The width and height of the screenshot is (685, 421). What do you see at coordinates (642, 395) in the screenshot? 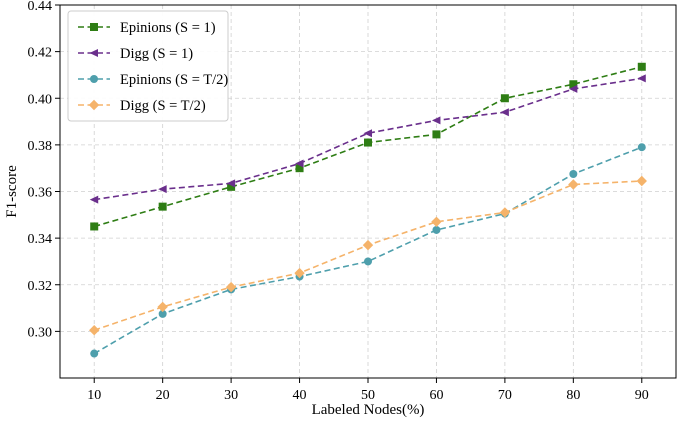
I see `x-tick-label: 90` at bounding box center [642, 395].